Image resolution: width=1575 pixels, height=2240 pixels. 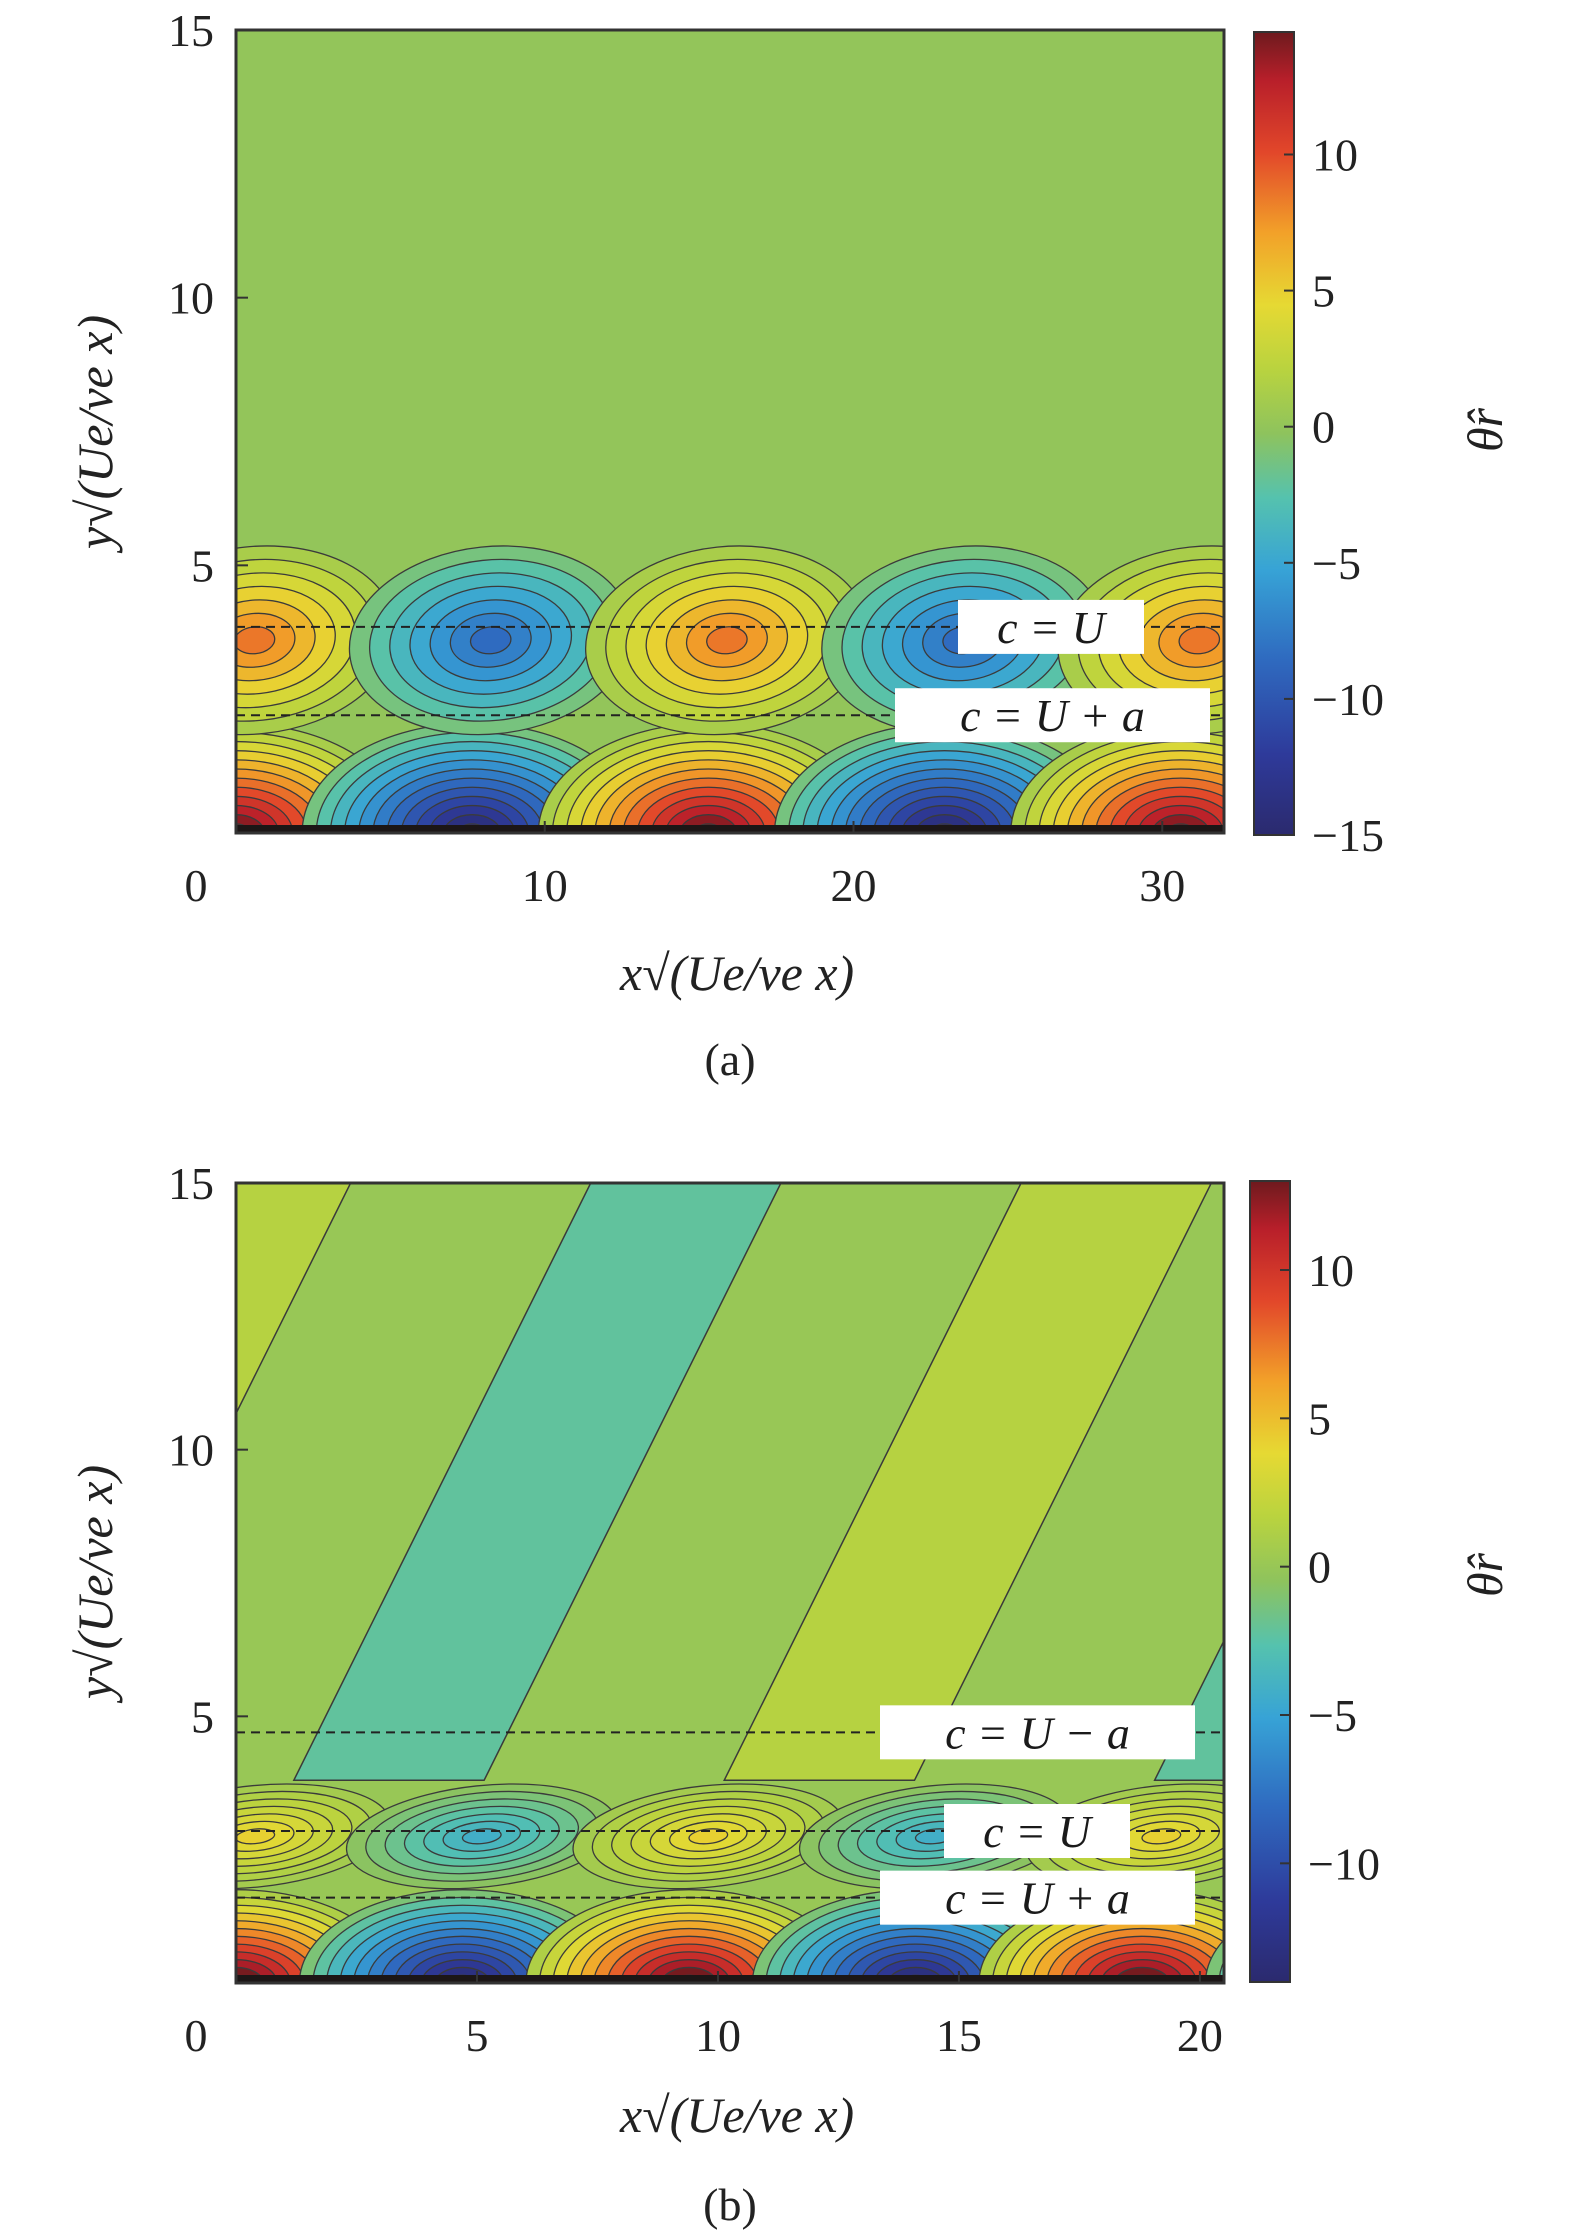 What do you see at coordinates (1162, 885) in the screenshot?
I see `x-tick-label: 30` at bounding box center [1162, 885].